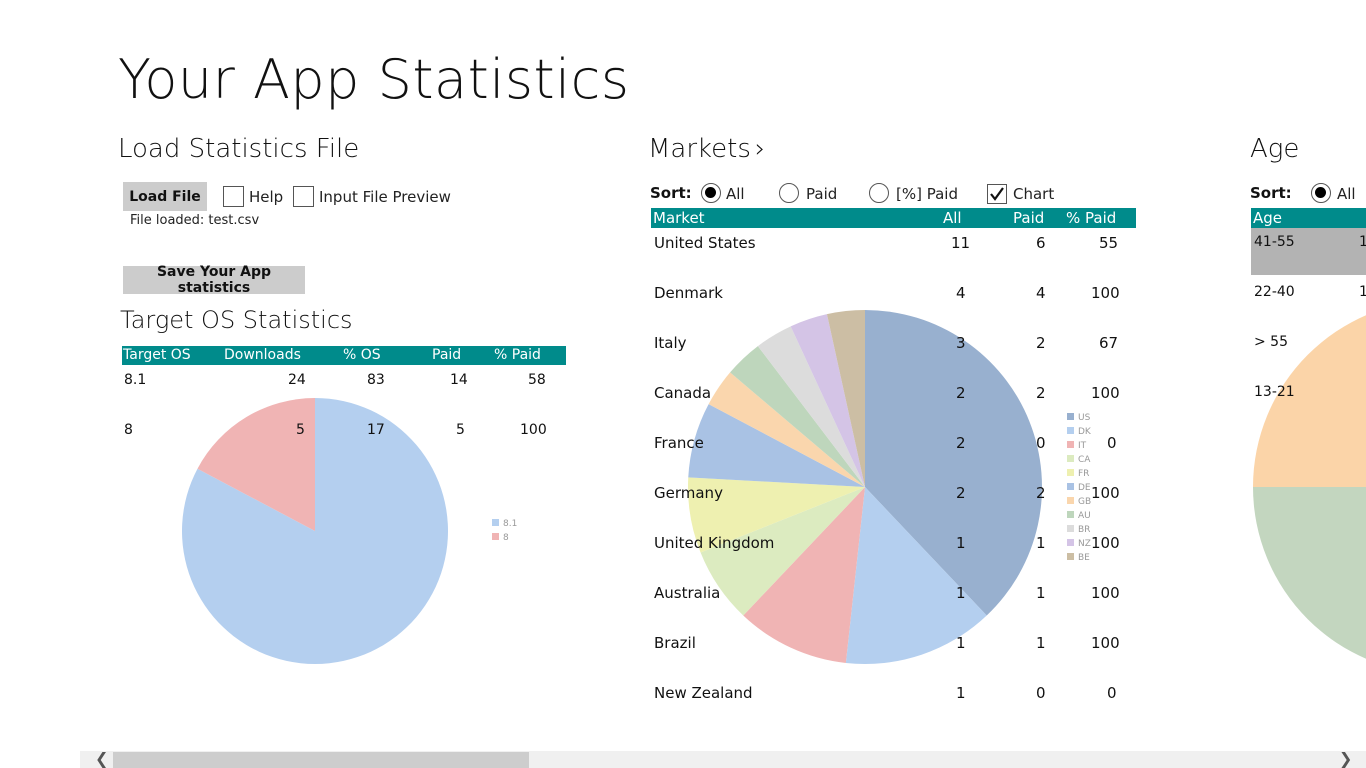  What do you see at coordinates (893, 244) in the screenshot?
I see `table-row: United States 11 6 55` at bounding box center [893, 244].